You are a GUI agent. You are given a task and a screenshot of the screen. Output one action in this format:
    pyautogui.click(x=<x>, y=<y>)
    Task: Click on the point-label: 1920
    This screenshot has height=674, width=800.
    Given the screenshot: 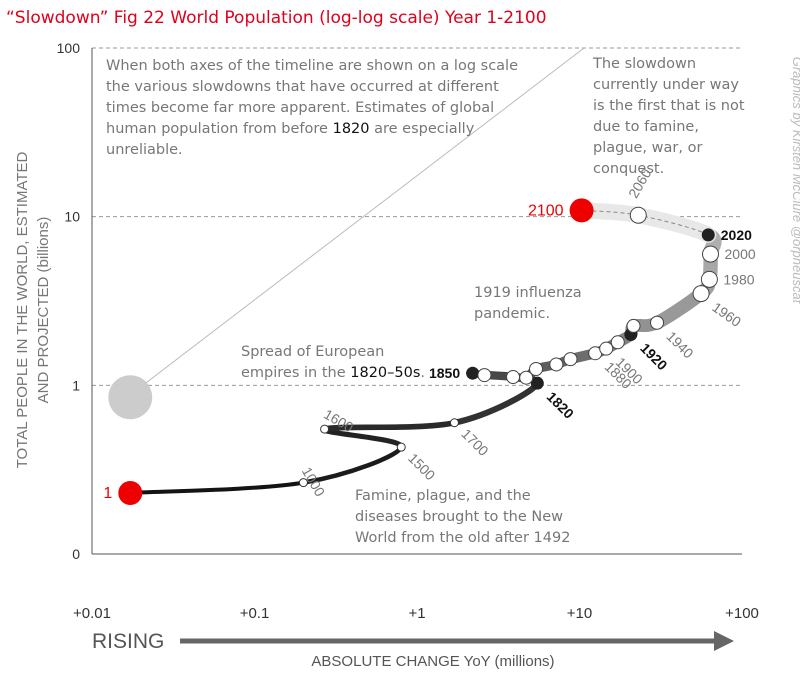 What is the action you would take?
    pyautogui.click(x=653, y=356)
    